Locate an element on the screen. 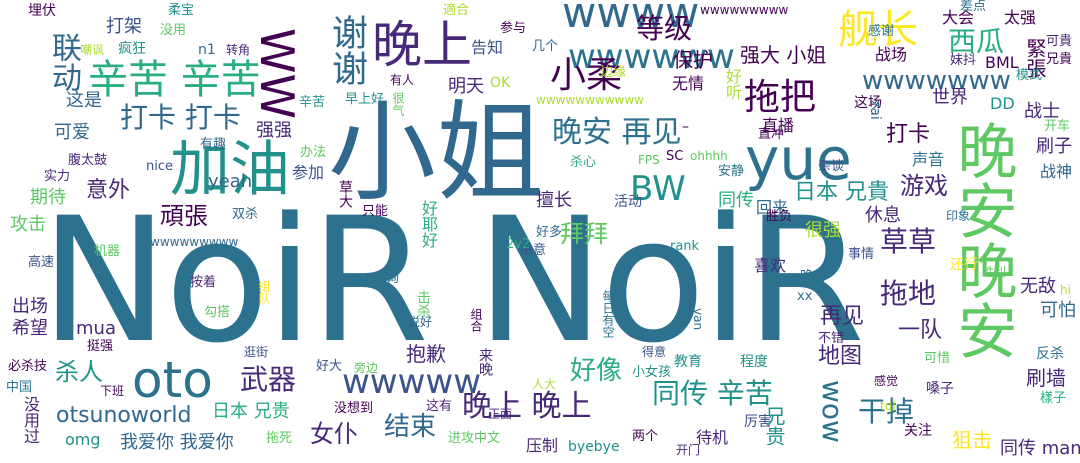 This screenshot has height=463, width=1080. word: 兄贵 is located at coordinates (774, 426).